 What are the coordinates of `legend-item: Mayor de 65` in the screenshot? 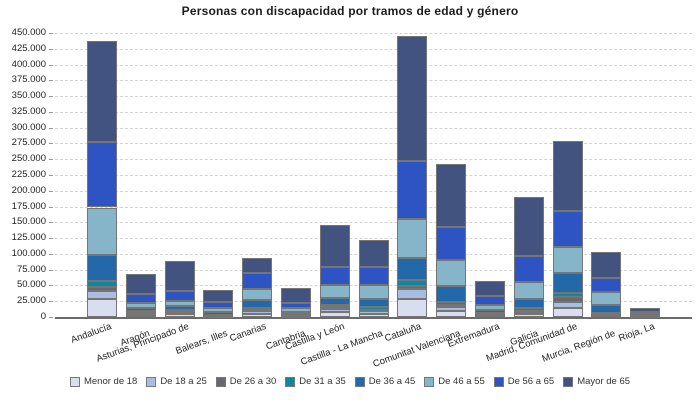 It's located at (596, 381).